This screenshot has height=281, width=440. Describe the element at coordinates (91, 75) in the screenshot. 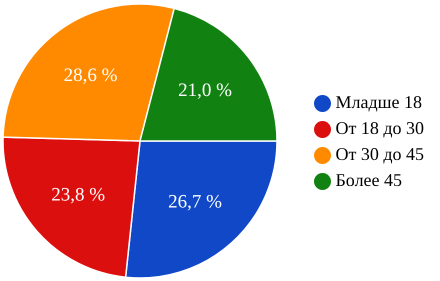

I see `data-label: 28,6 %` at that location.